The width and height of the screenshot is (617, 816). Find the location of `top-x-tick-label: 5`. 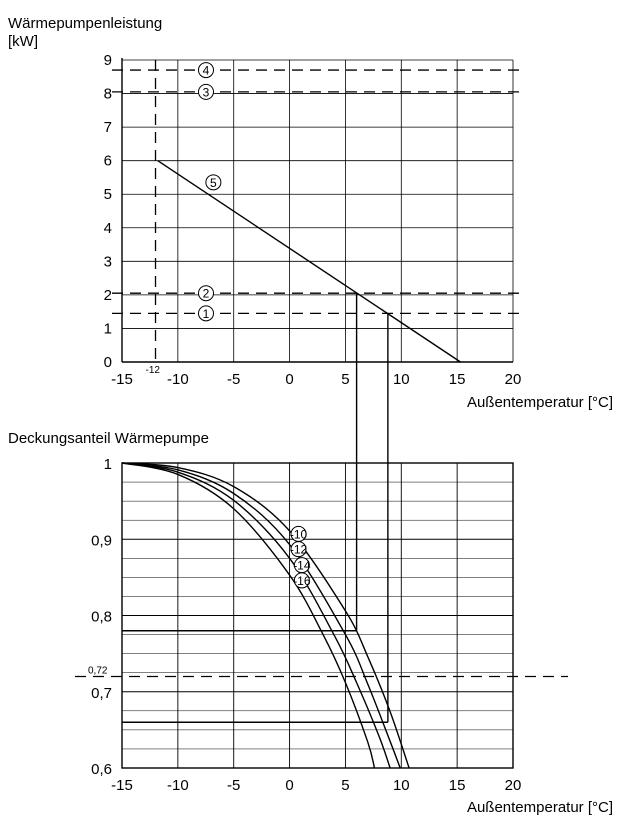

top-x-tick-label: 5 is located at coordinates (345, 379).